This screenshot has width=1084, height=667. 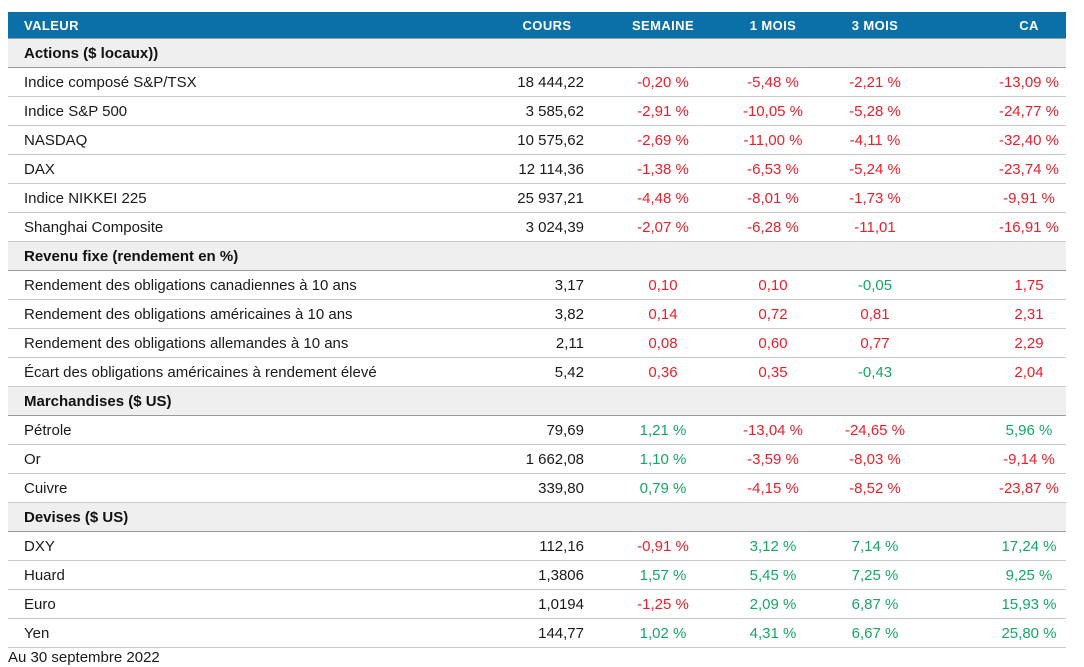 I want to click on negative-change: -24,77 %, so click(x=1029, y=111).